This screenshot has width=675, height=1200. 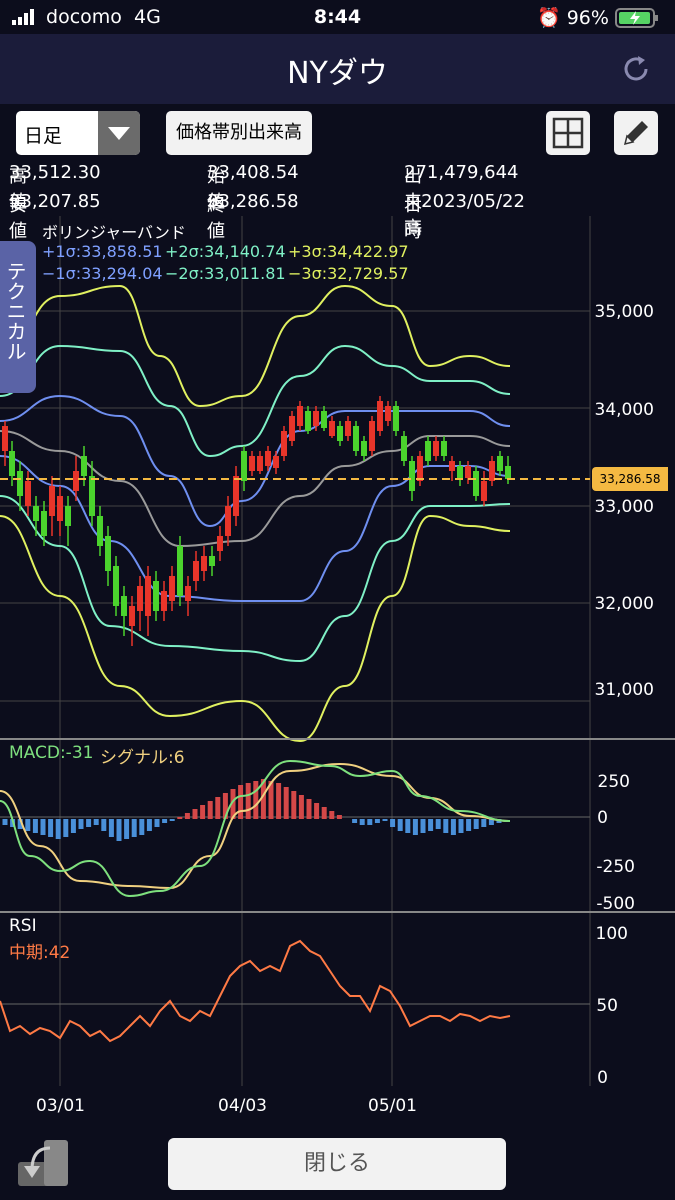 What do you see at coordinates (337, 133) in the screenshot?
I see `toolbar: 日足 価格帯別出来高` at bounding box center [337, 133].